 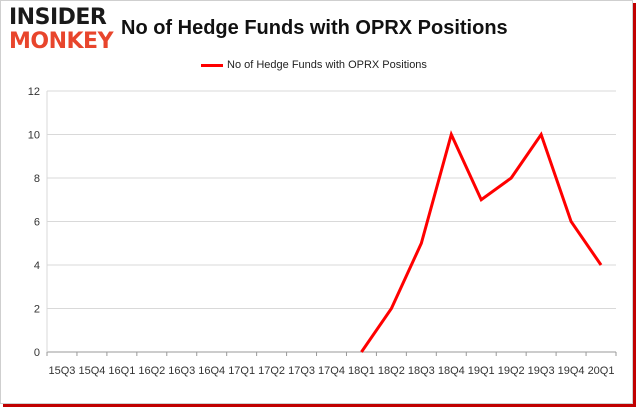 I want to click on legend-swatch, so click(x=212, y=65).